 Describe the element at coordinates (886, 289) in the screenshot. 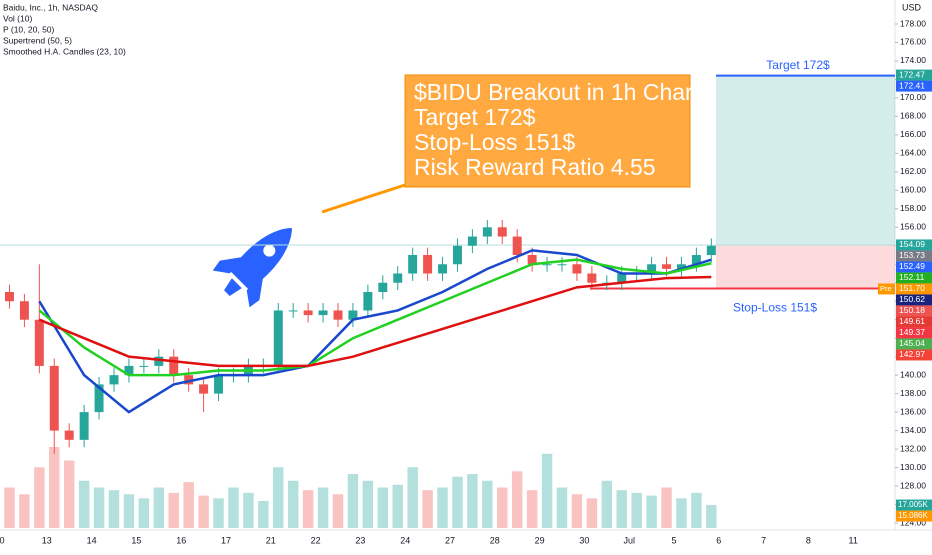

I see `pre-tag` at that location.